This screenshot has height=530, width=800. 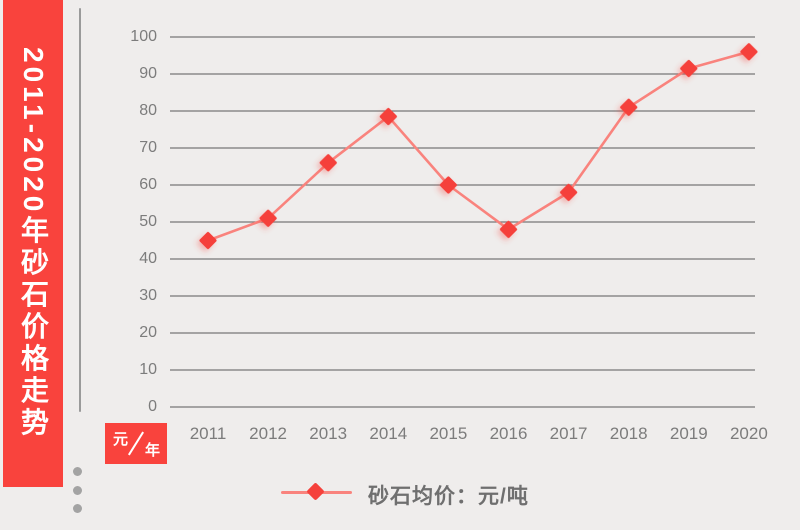 I want to click on legend-label: 砂石均价：元/吨, so click(x=448, y=496).